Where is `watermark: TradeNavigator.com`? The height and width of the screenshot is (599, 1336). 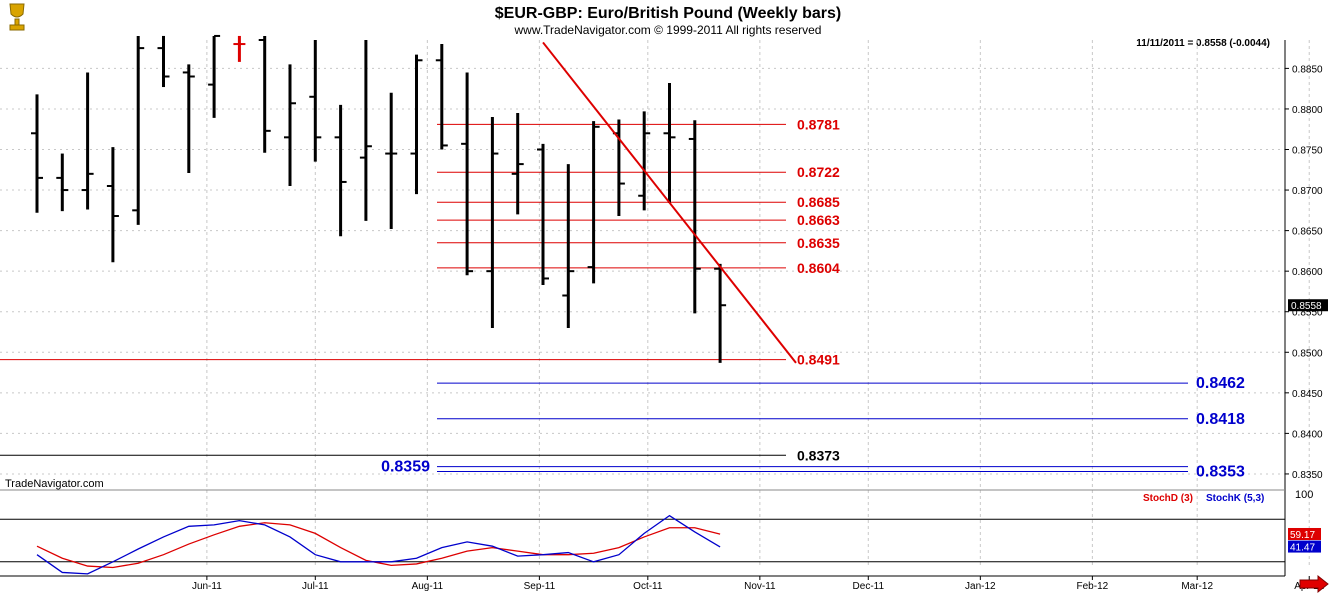
watermark: TradeNavigator.com is located at coordinates (54, 484).